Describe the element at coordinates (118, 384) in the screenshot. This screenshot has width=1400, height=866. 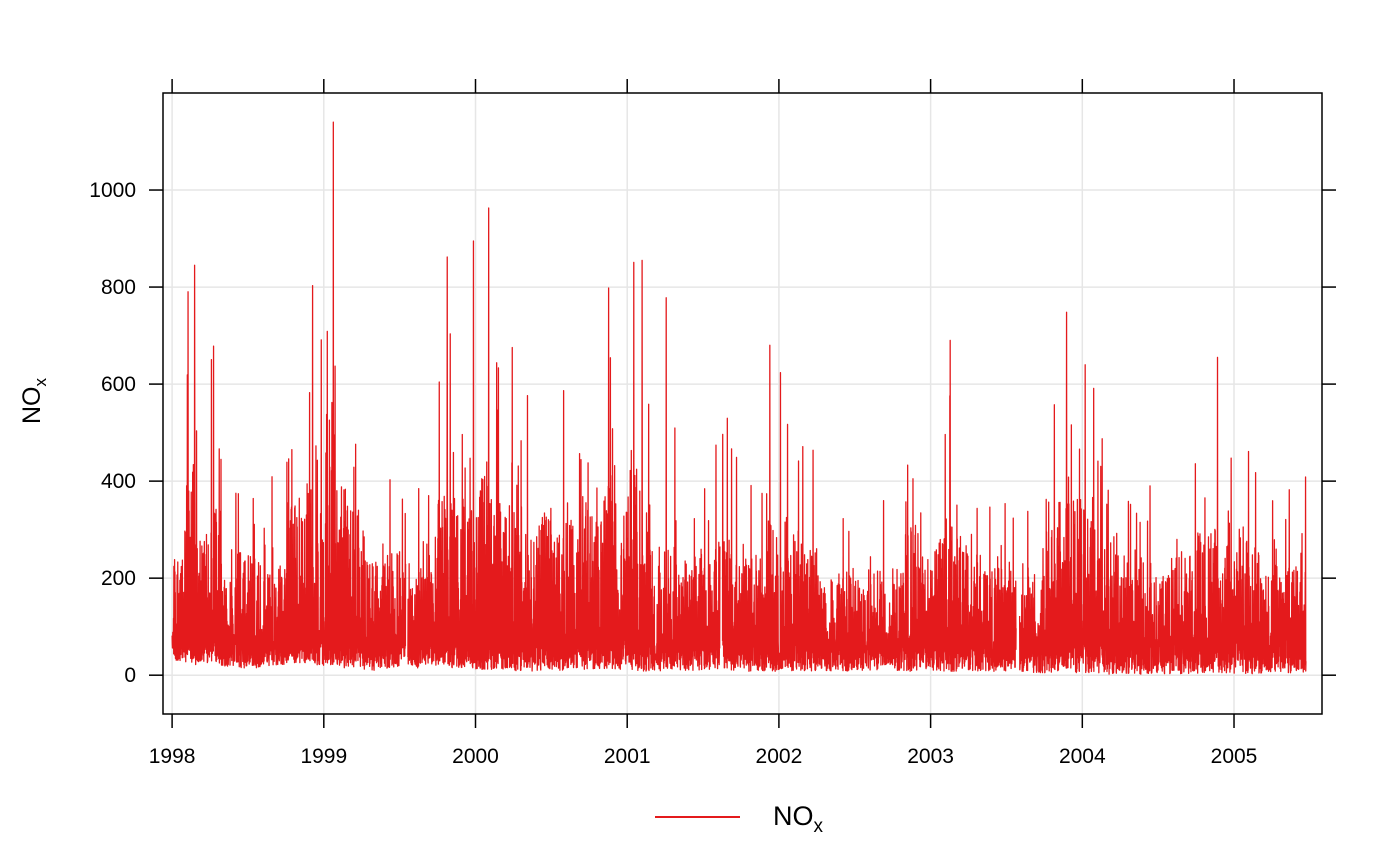
I see `y-tick-label-600: 600` at that location.